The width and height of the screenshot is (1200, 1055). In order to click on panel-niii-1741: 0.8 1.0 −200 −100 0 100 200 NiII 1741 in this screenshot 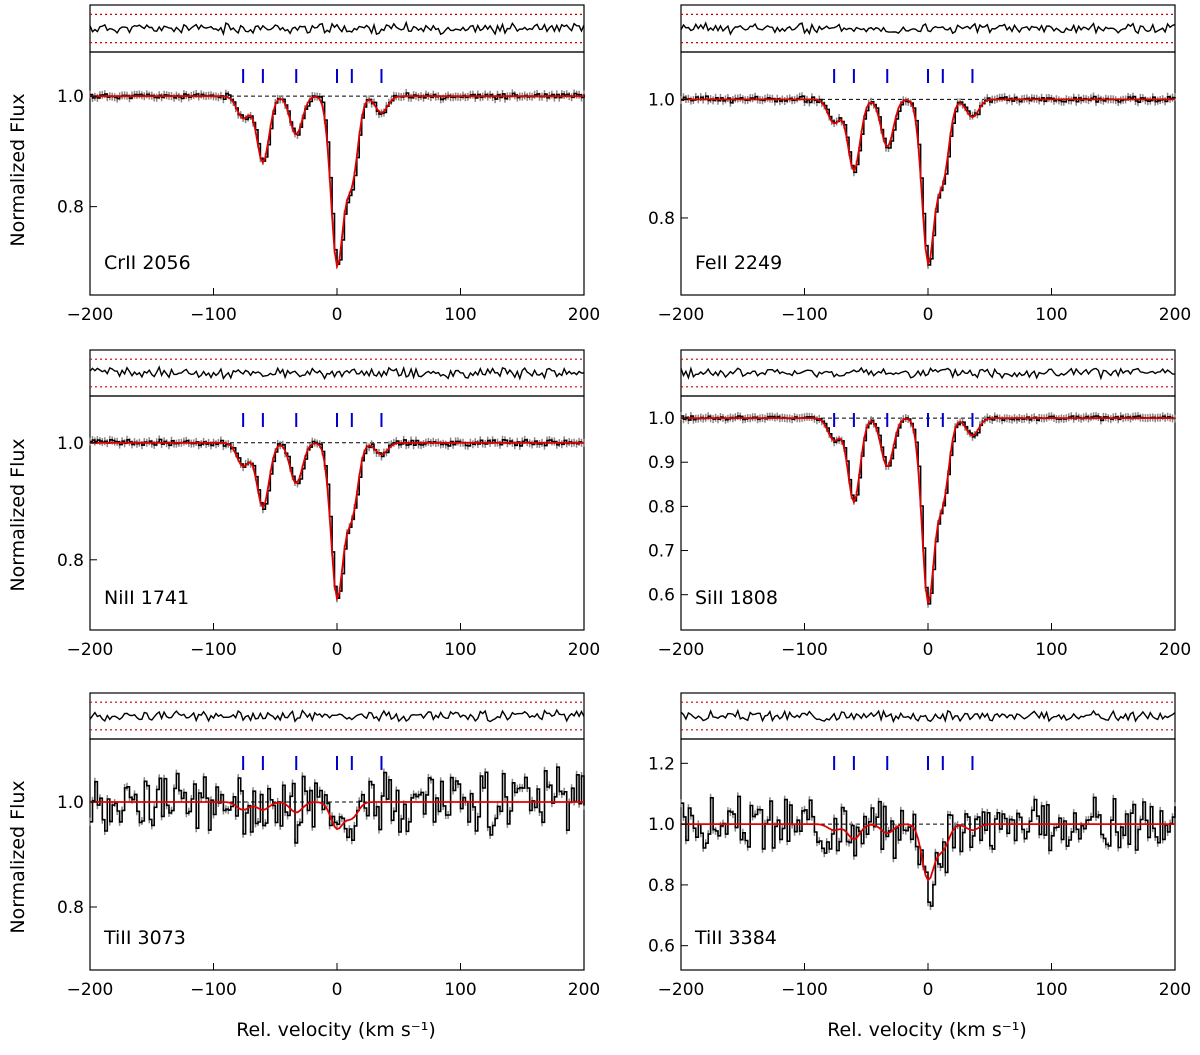, I will do `click(328, 504)`.